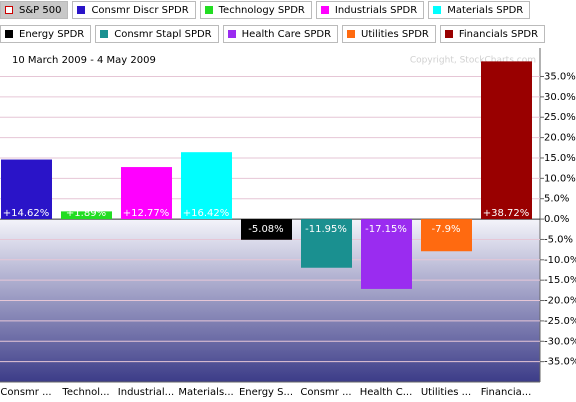 This screenshot has width=576, height=402. What do you see at coordinates (163, 34) in the screenshot?
I see `legend-label: Consmr Stapl SPDR` at bounding box center [163, 34].